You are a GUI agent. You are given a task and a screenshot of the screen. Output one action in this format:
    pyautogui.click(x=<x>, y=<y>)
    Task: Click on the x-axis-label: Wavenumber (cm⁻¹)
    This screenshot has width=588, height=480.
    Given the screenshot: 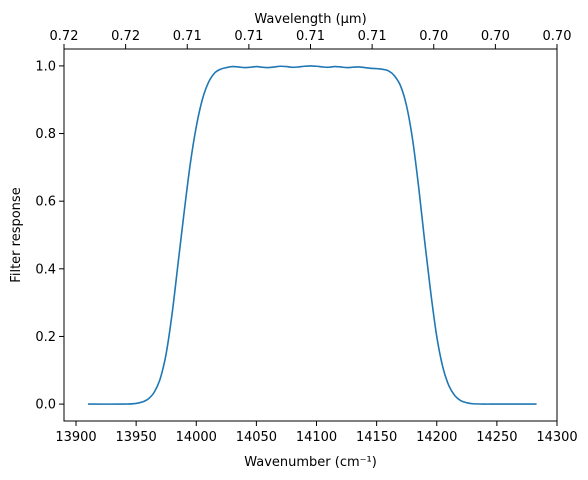 What is the action you would take?
    pyautogui.click(x=310, y=462)
    